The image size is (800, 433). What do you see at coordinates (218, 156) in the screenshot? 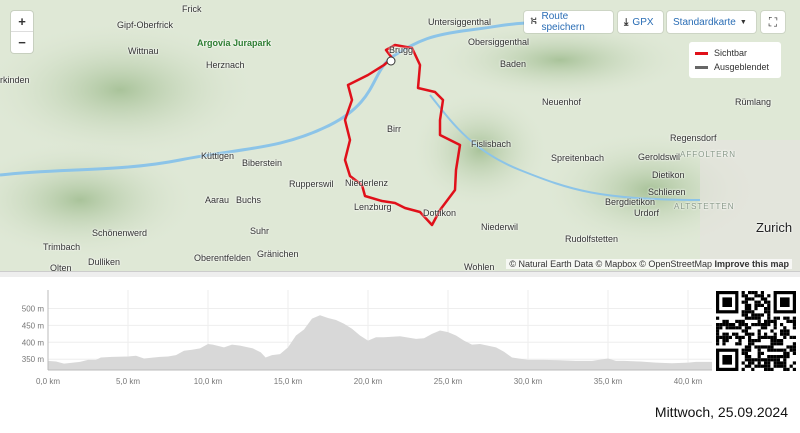
I see `place-label: Küttigen` at bounding box center [218, 156].